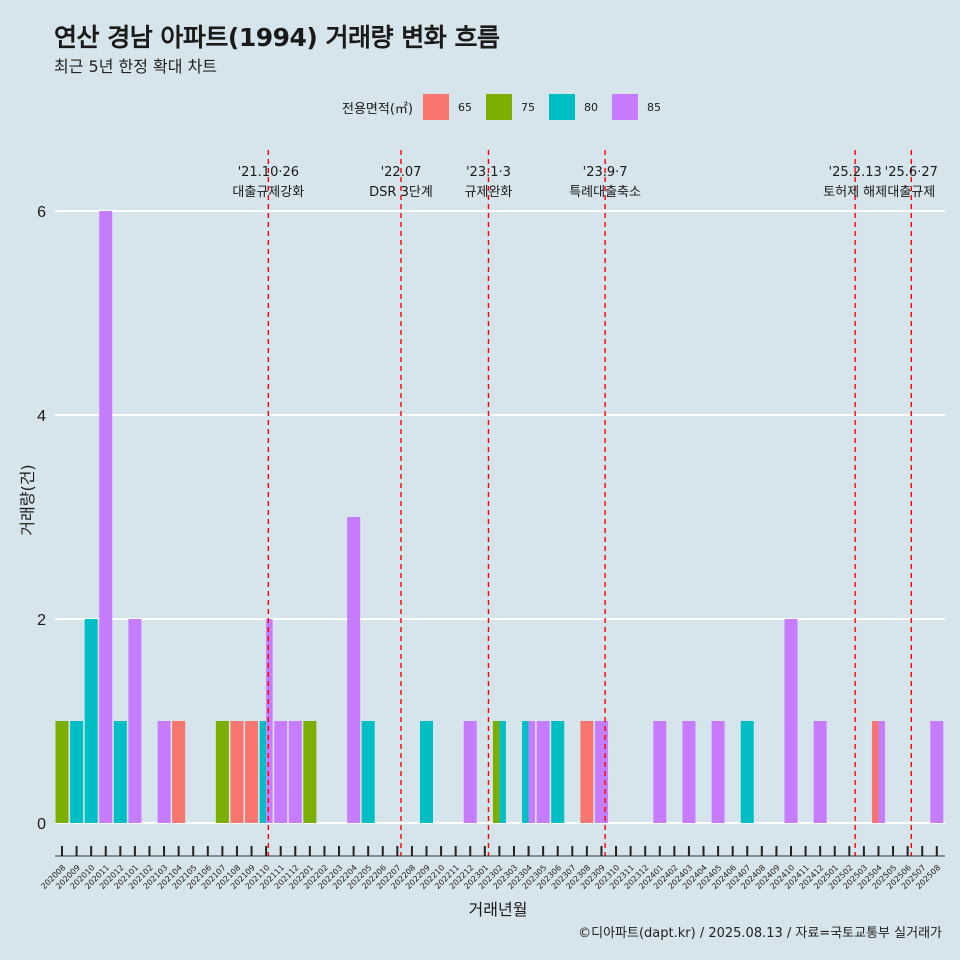 The height and width of the screenshot is (960, 960). I want to click on event-label-0: 대출규제강화, so click(268, 192).